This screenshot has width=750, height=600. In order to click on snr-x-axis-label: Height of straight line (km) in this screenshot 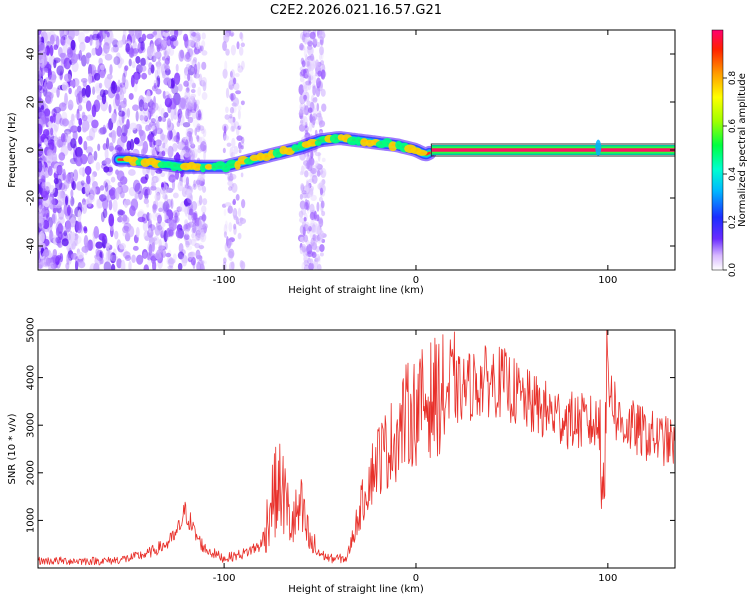, I will do `click(356, 589)`.